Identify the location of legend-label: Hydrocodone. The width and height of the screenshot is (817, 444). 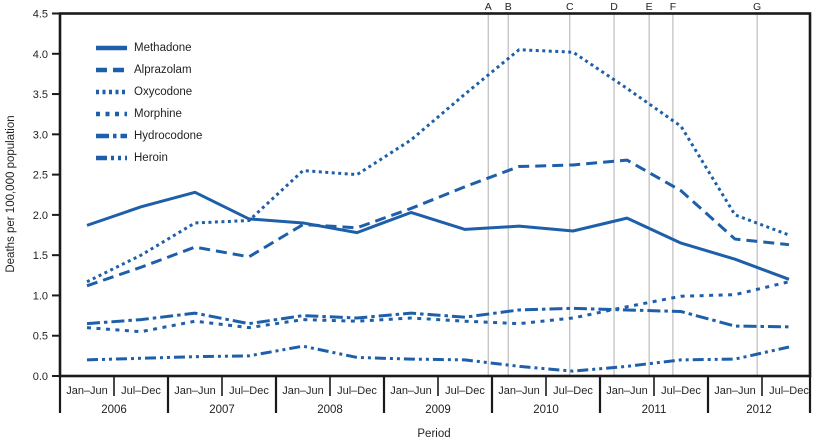
(168, 136).